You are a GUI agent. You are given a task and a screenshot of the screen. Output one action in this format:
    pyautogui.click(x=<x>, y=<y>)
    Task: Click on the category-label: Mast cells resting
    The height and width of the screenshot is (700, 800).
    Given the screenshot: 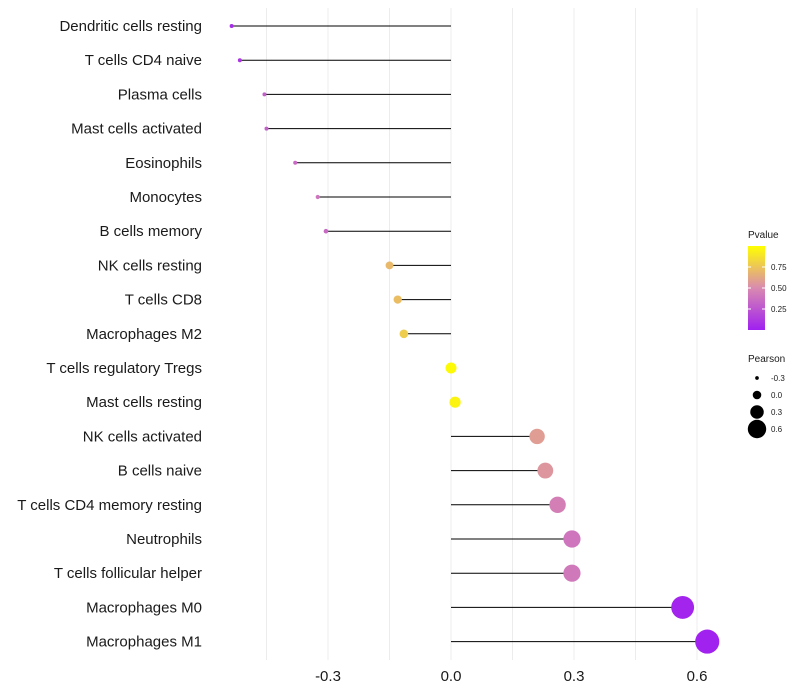 What is the action you would take?
    pyautogui.click(x=144, y=402)
    